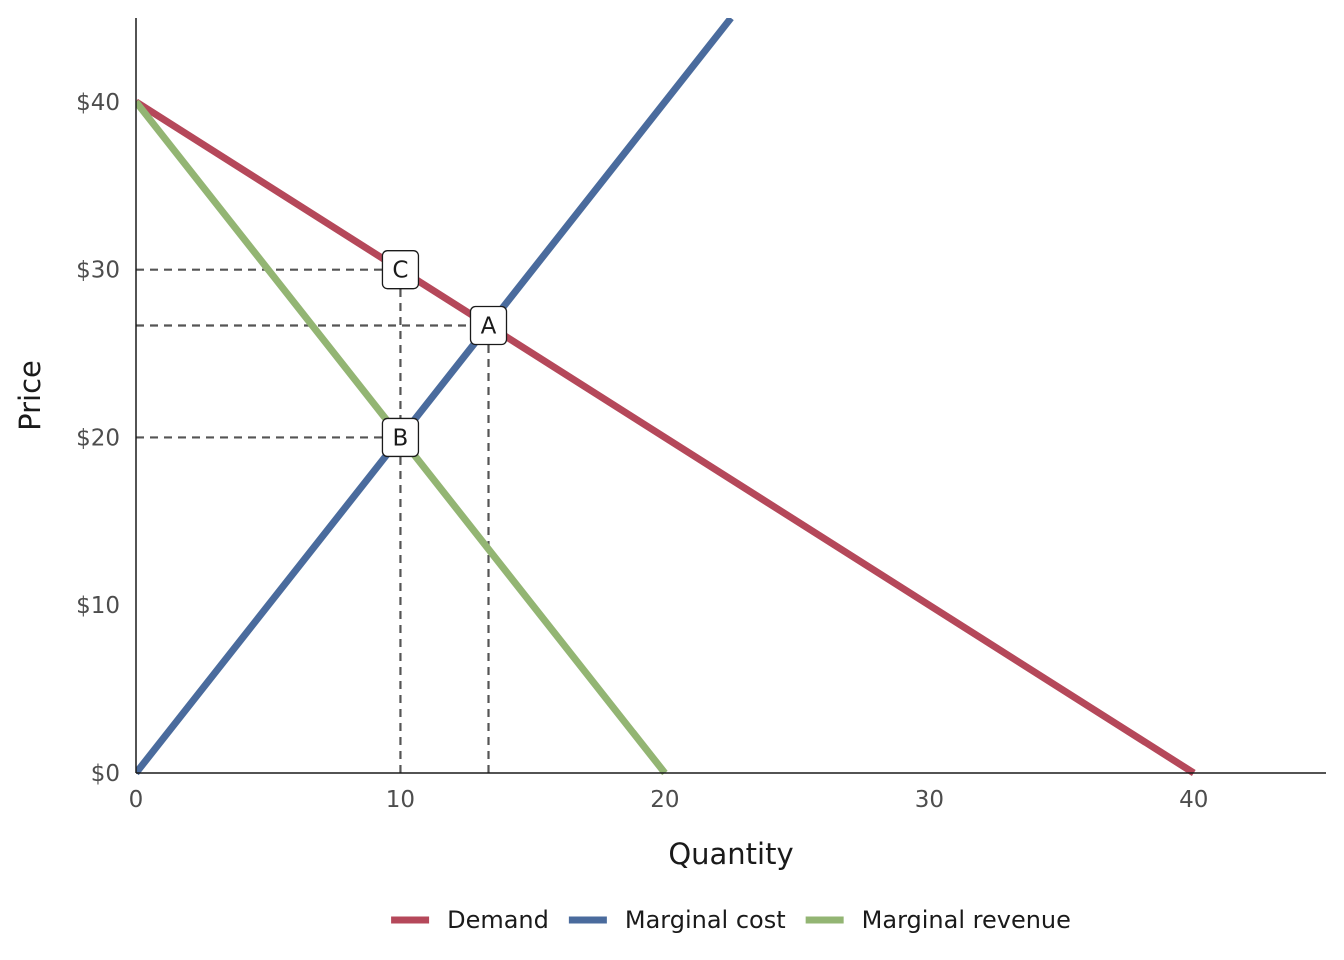 This screenshot has height=960, width=1344. Describe the element at coordinates (929, 800) in the screenshot. I see `x-tick-label: 30` at that location.